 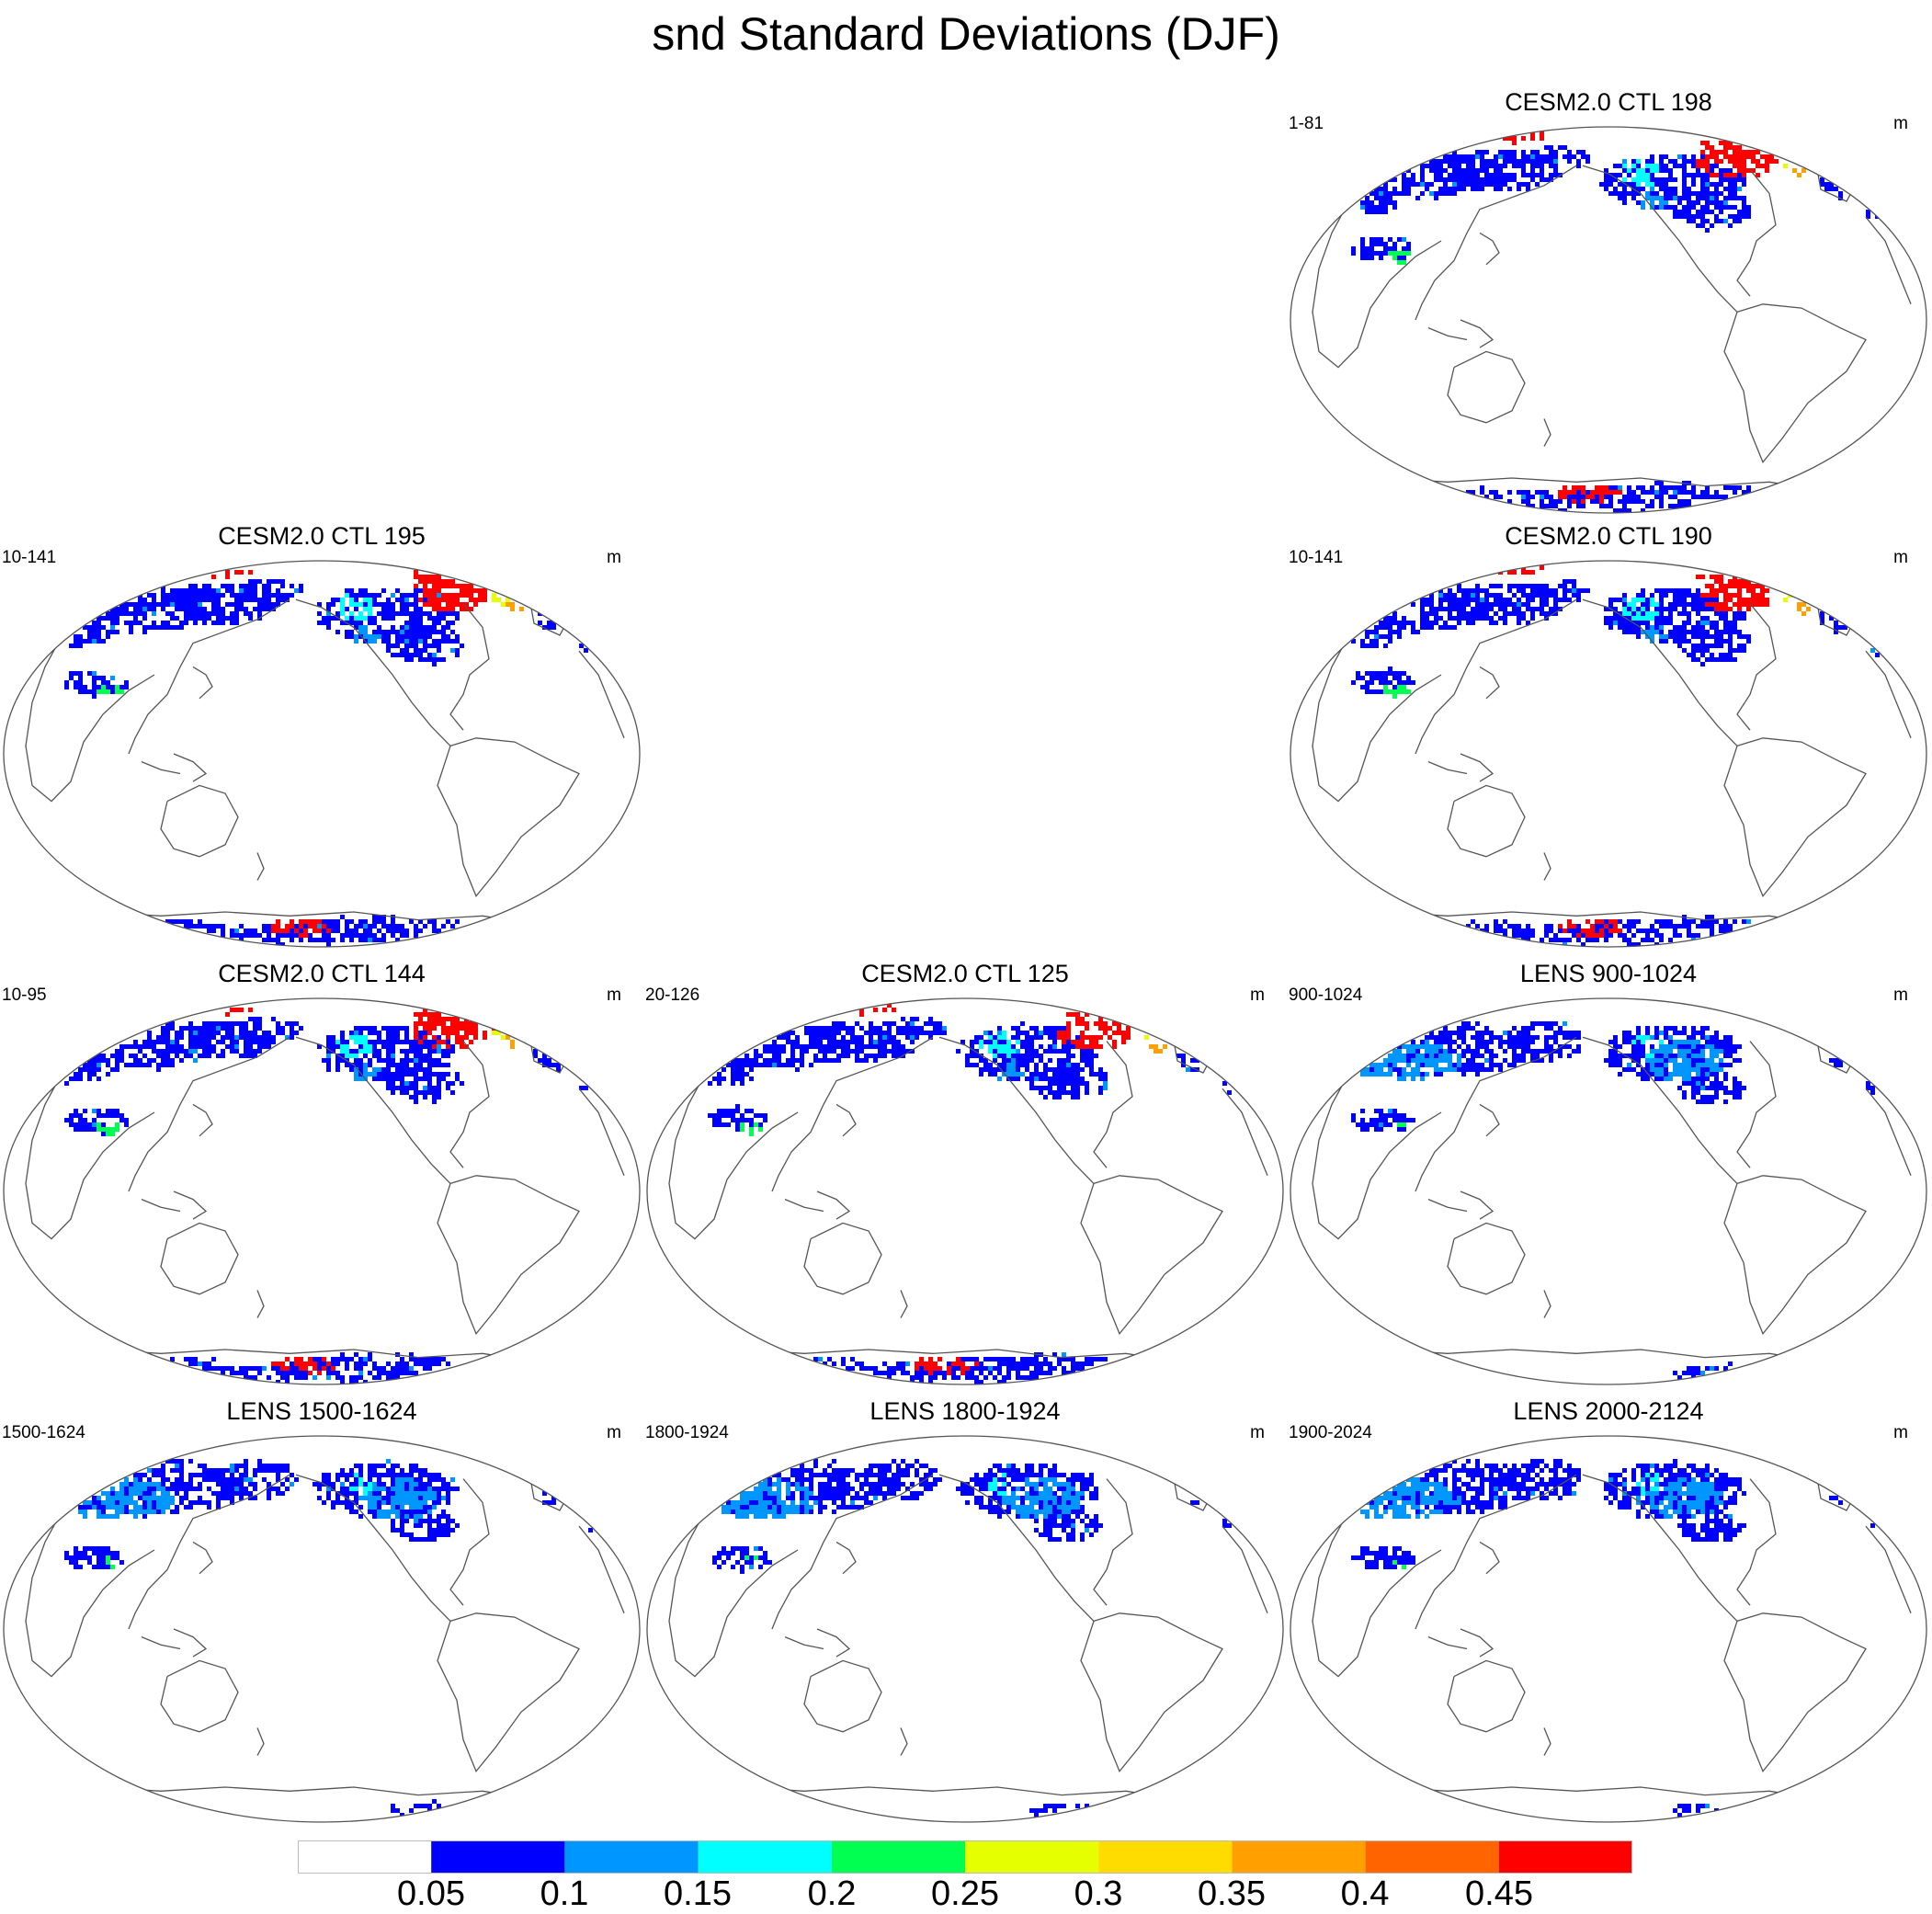 I want to click on panel-title: CESM2.0 CTL 144, so click(x=322, y=974).